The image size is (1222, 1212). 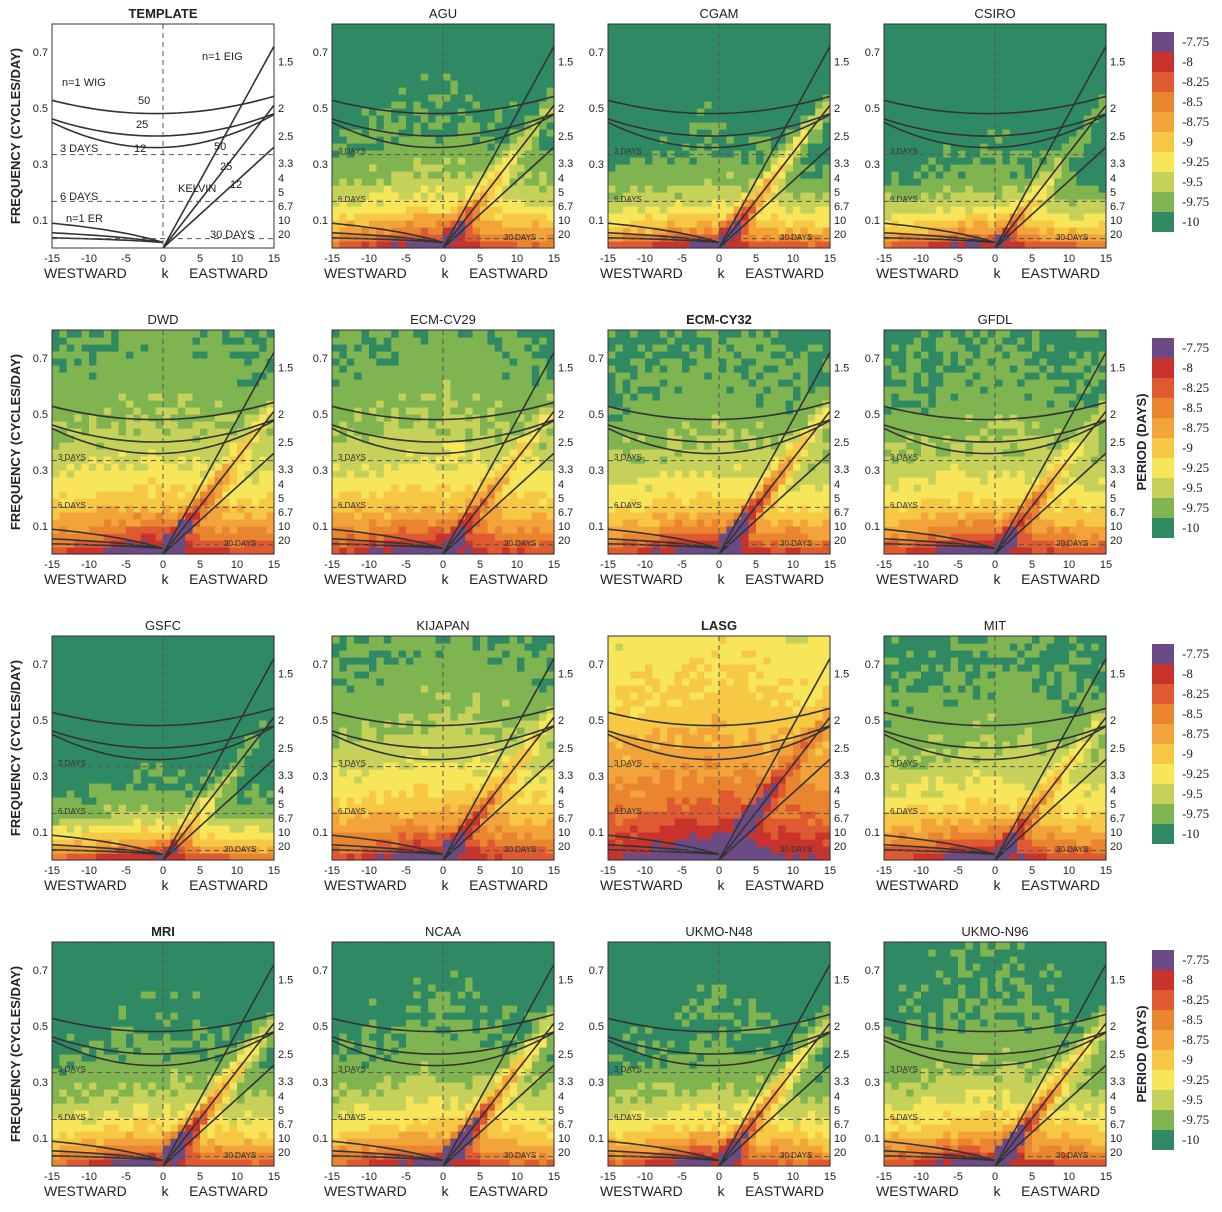 I want to click on inline-30days: 30 DAYS, so click(x=240, y=543).